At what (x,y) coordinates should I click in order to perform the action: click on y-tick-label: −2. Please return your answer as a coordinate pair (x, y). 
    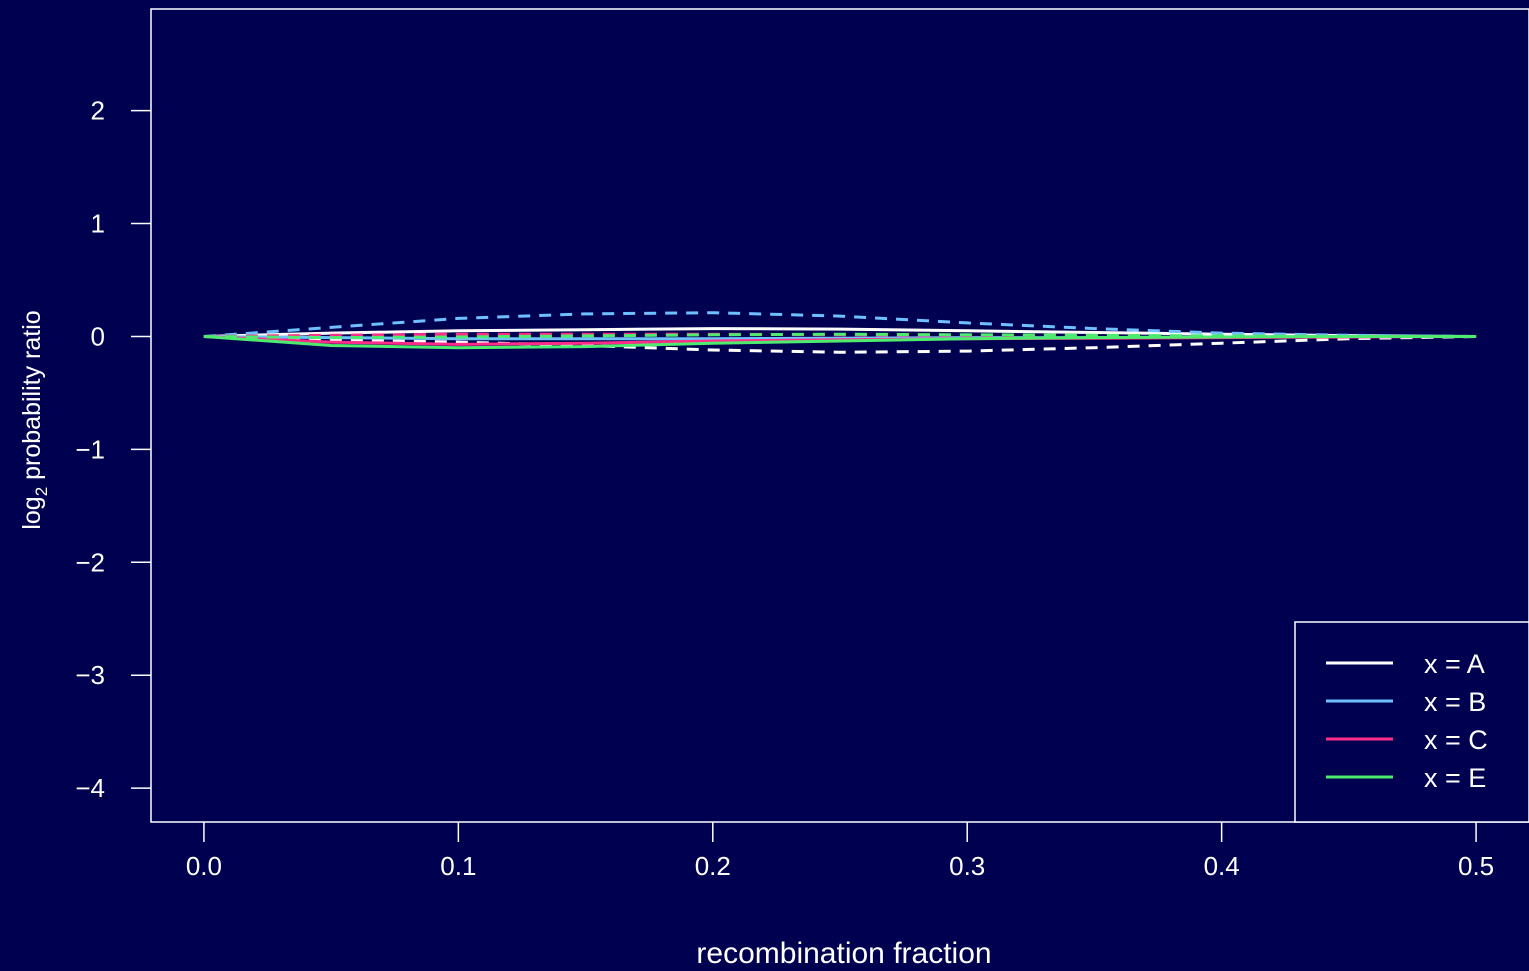
    Looking at the image, I should click on (90, 562).